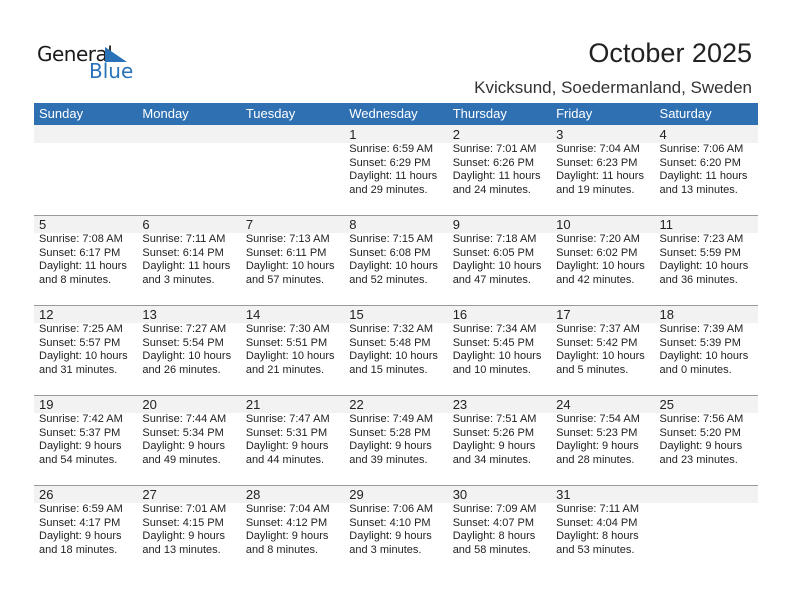  Describe the element at coordinates (43, 224) in the screenshot. I see `day-number: 5` at that location.